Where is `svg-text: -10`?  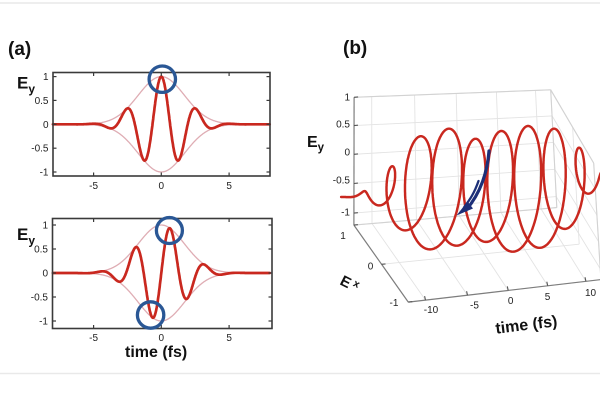
svg-text: -10 is located at coordinates (431, 310).